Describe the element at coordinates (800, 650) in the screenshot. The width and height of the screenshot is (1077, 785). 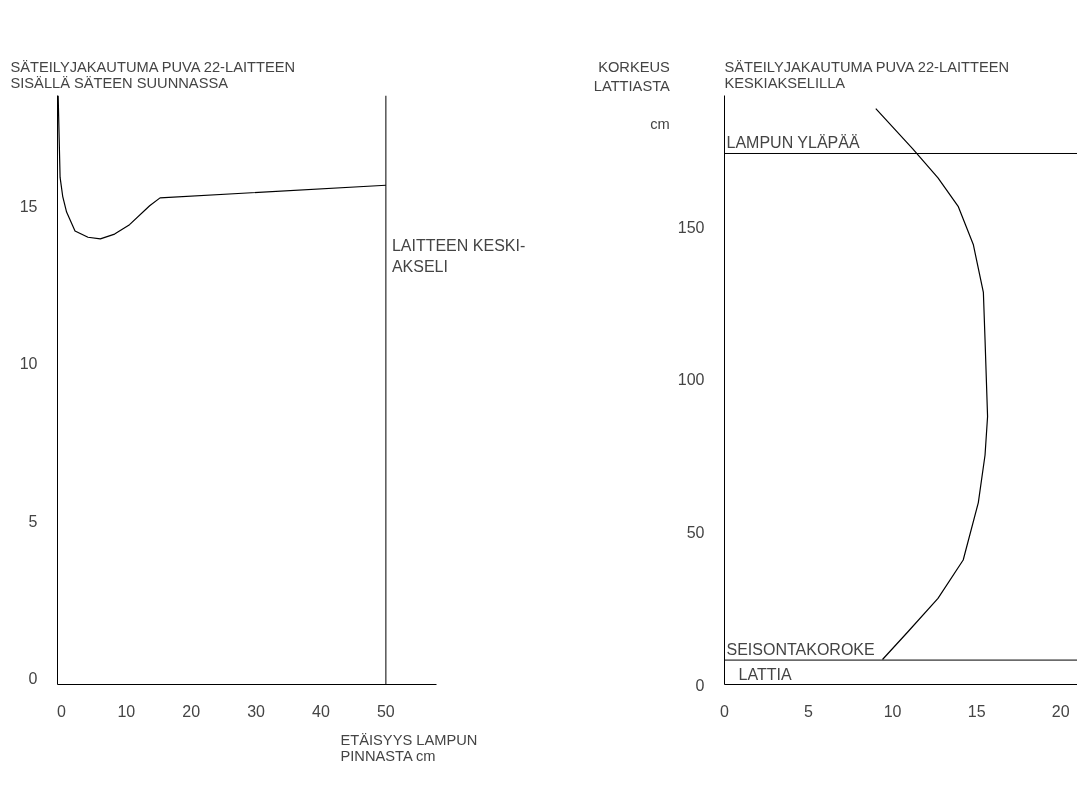
I see `ref-line-label: SEISONTAKOROKE` at that location.